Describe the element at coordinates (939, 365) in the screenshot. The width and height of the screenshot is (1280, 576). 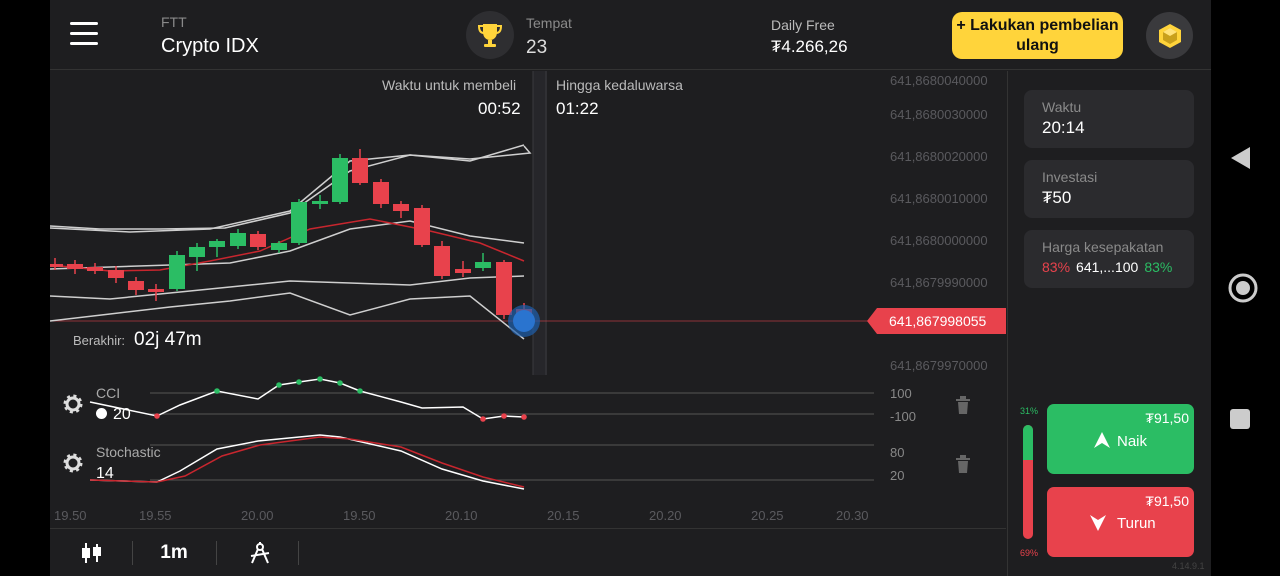
I see `y-tick: 641,8679970000` at that location.